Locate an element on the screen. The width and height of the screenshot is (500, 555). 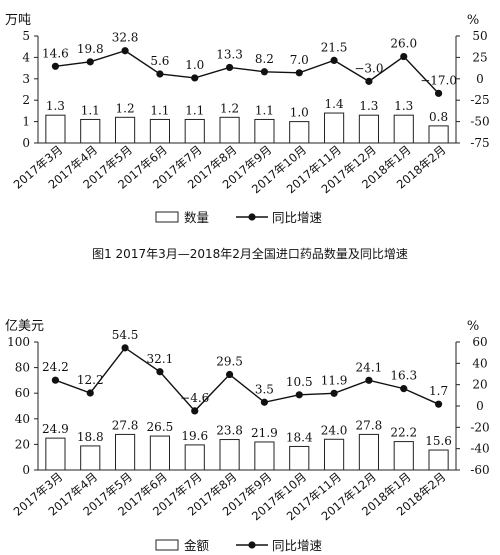
growth-value-label: 24.1 is located at coordinates (369, 367).